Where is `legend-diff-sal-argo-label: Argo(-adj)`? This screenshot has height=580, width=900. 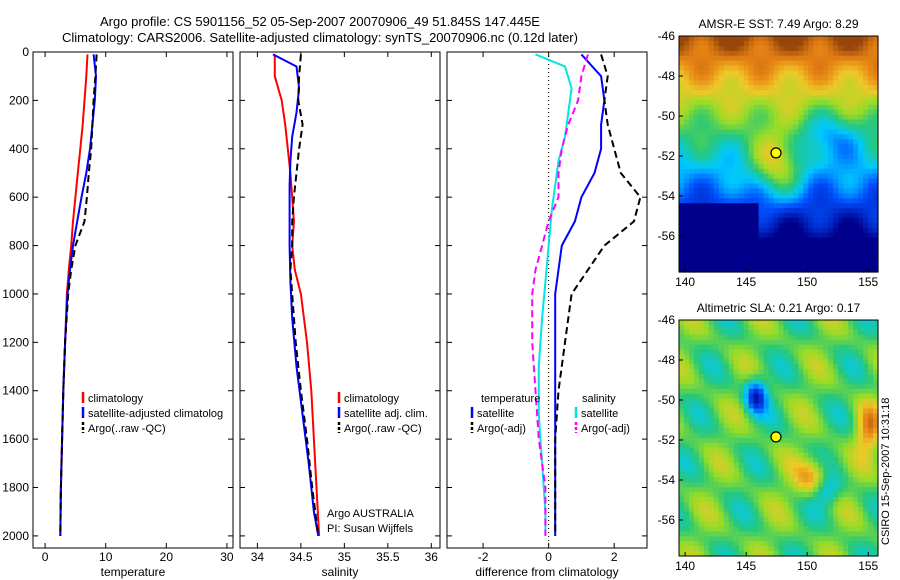
legend-diff-sal-argo-label: Argo(-adj) is located at coordinates (605, 429).